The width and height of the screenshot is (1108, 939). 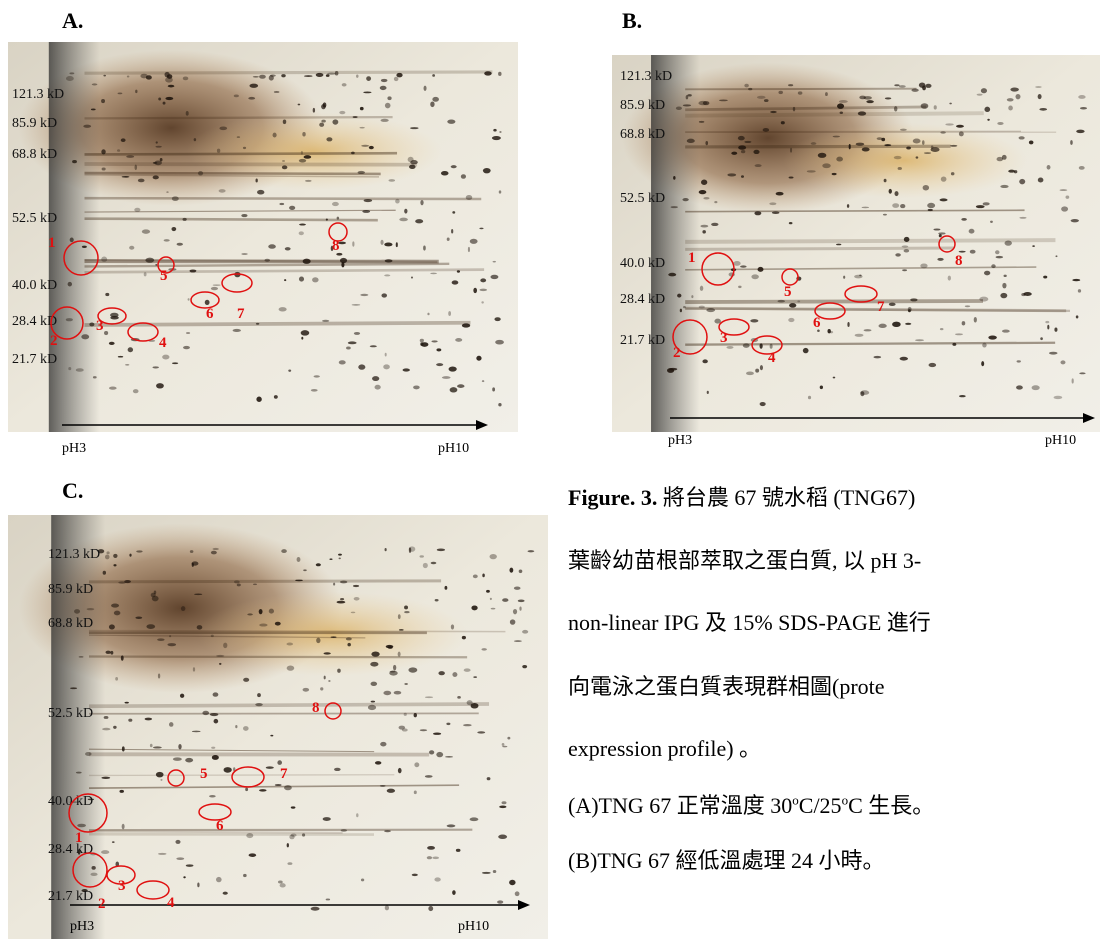 What do you see at coordinates (677, 353) in the screenshot?
I see `spot-number: 2` at bounding box center [677, 353].